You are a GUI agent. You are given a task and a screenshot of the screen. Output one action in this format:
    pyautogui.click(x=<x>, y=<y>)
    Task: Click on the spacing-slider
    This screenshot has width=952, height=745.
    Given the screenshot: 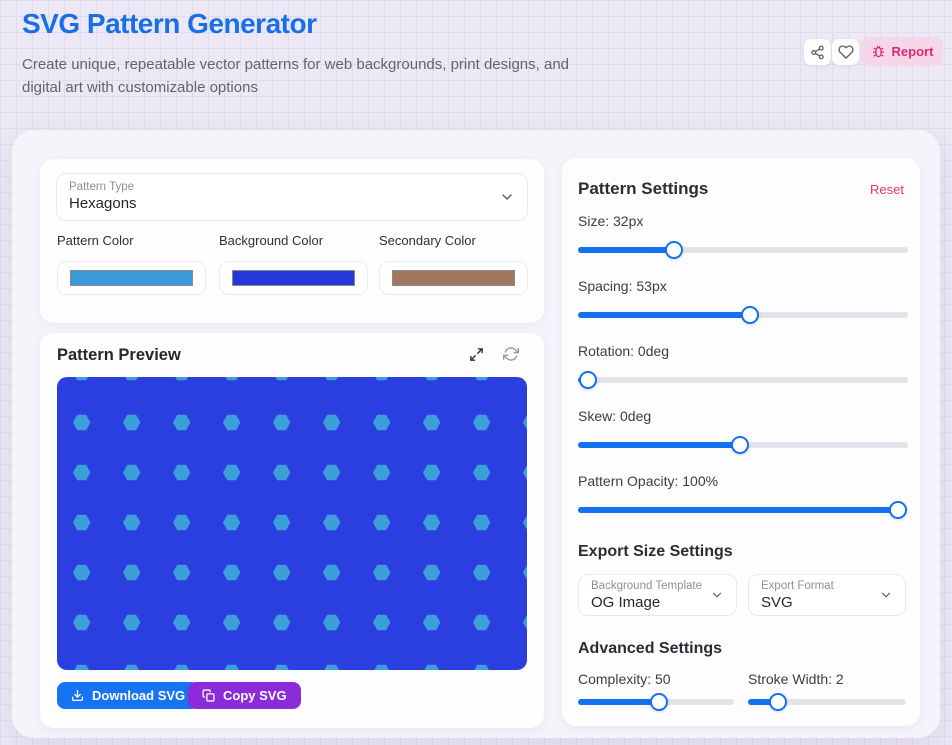 What is the action you would take?
    pyautogui.click(x=743, y=315)
    